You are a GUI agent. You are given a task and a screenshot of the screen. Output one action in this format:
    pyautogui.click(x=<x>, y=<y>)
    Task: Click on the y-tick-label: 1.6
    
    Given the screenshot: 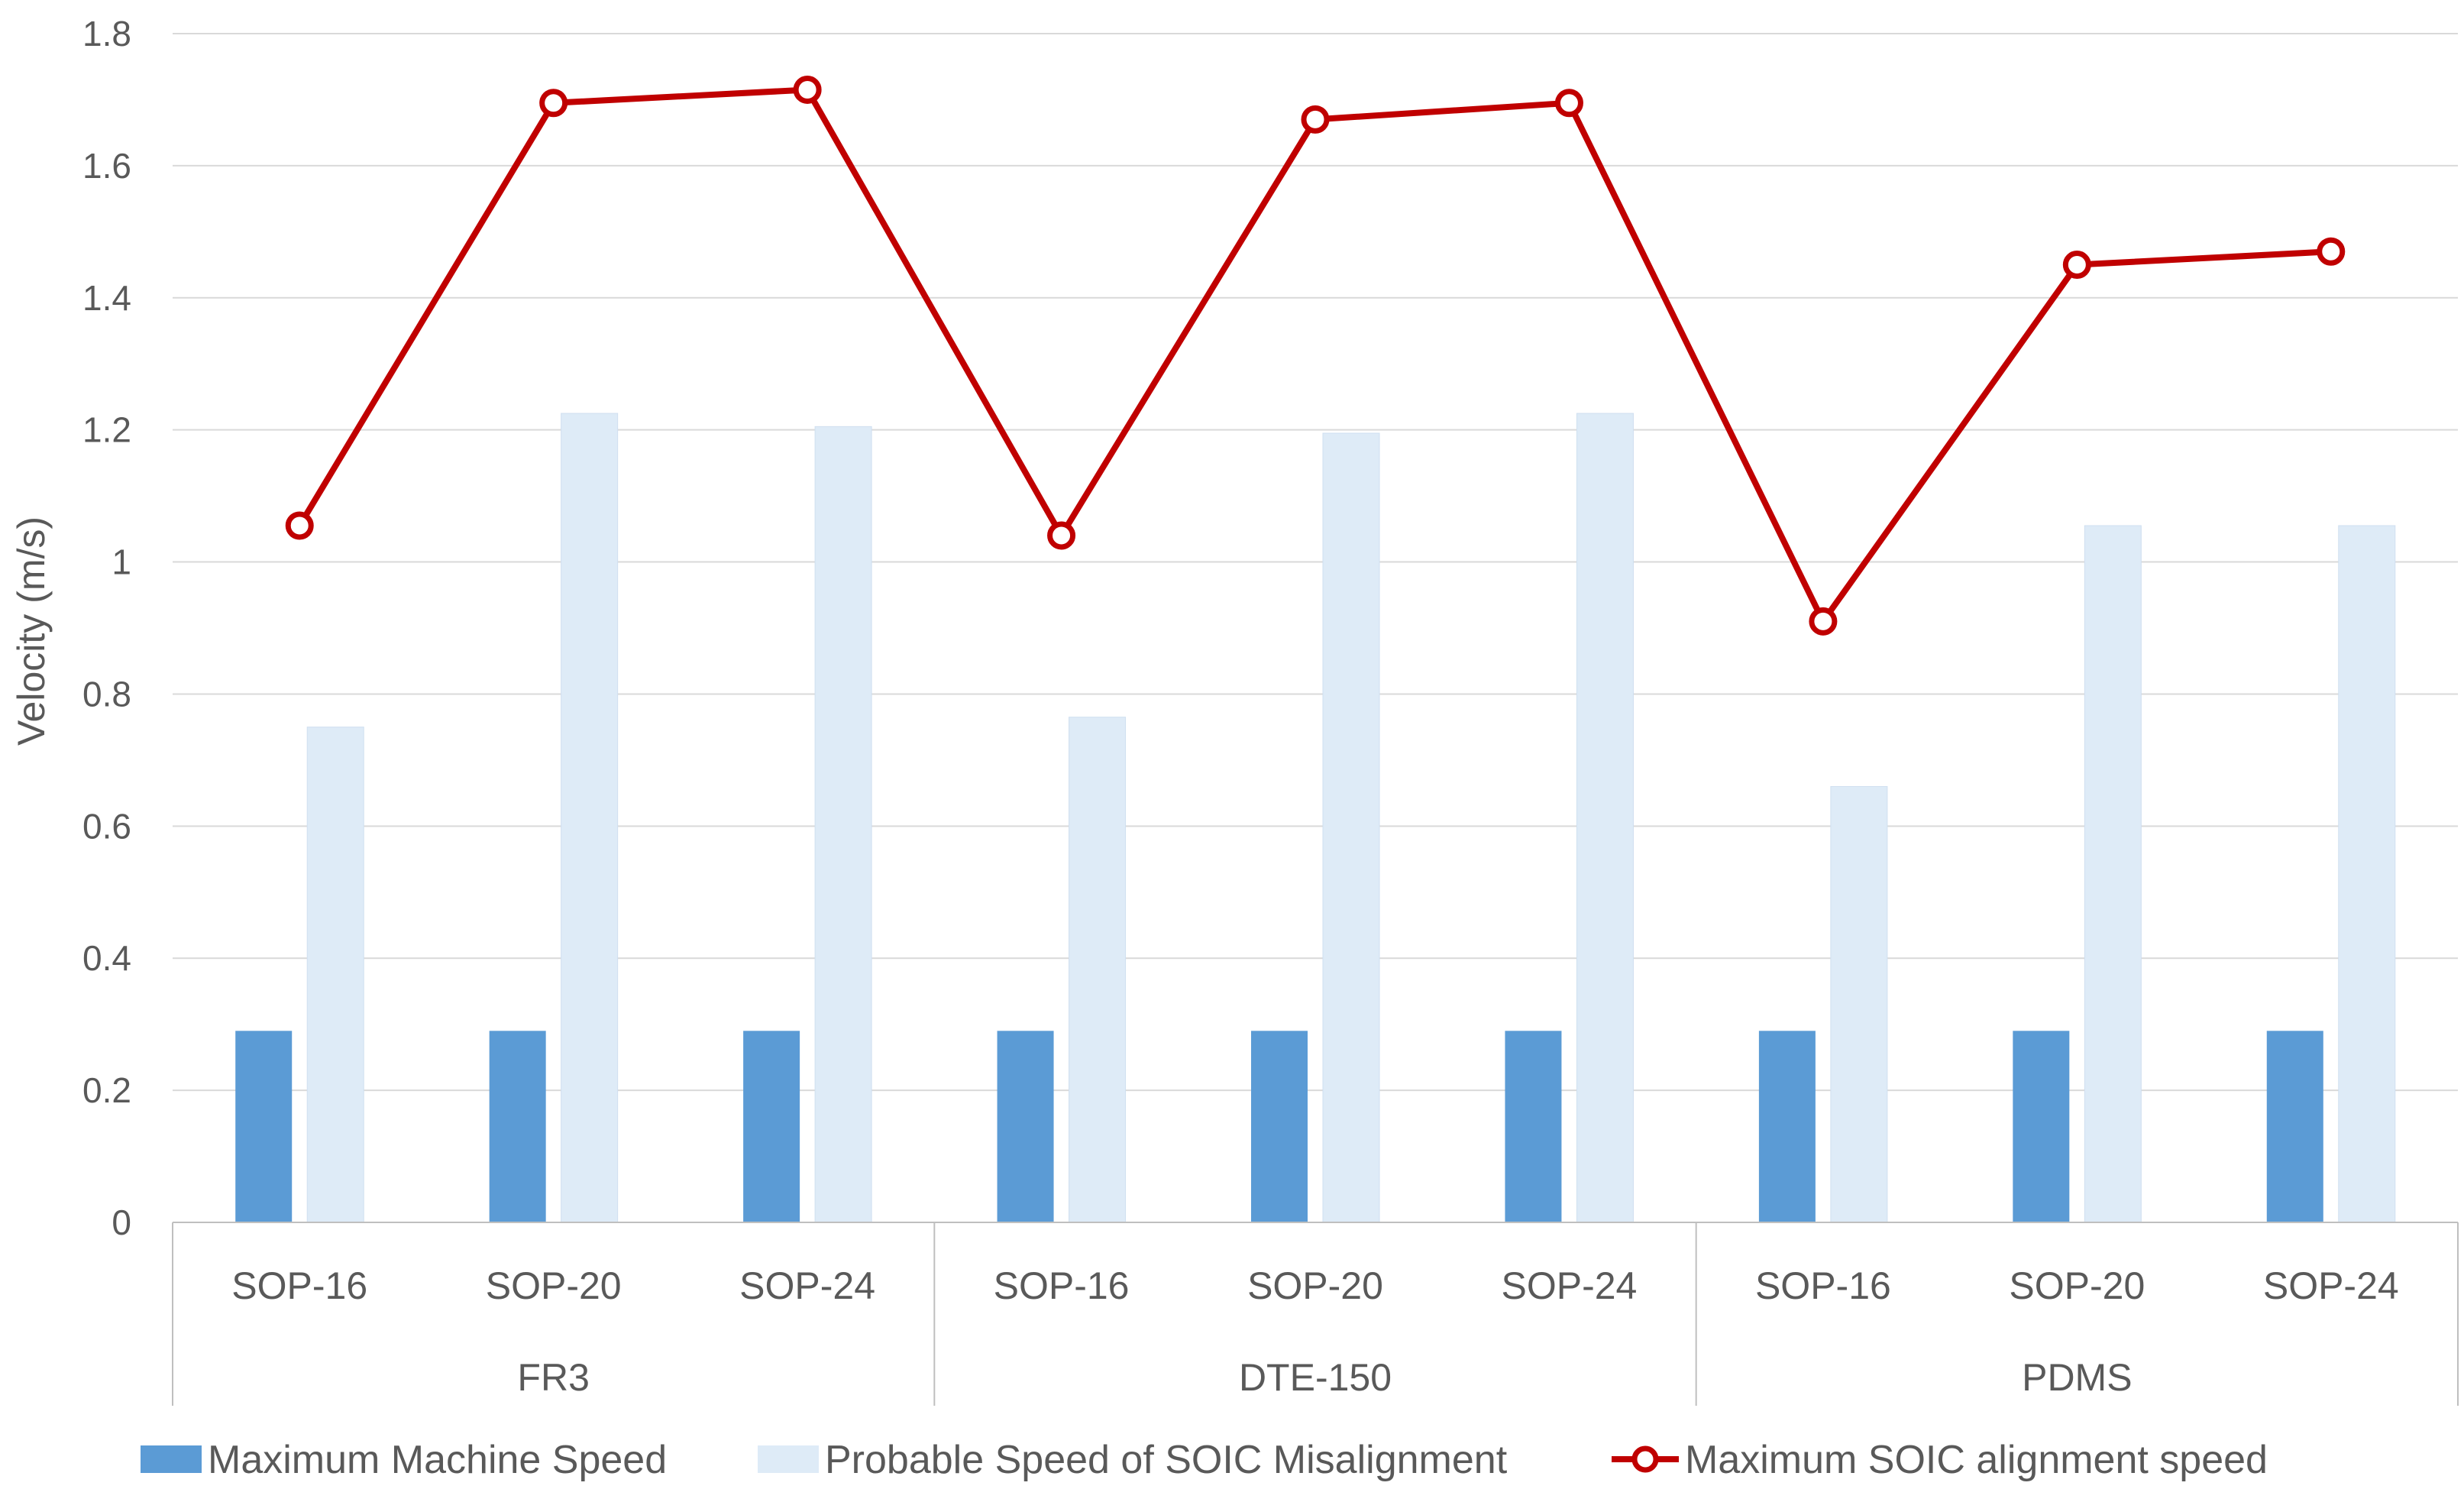 What is the action you would take?
    pyautogui.click(x=106, y=166)
    